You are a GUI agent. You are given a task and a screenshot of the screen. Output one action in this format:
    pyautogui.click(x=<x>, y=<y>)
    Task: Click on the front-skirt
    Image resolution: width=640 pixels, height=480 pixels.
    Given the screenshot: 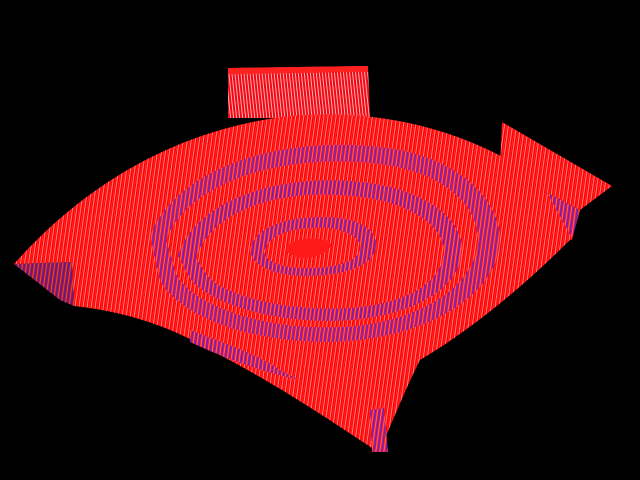 What is the action you would take?
    pyautogui.click(x=289, y=391)
    